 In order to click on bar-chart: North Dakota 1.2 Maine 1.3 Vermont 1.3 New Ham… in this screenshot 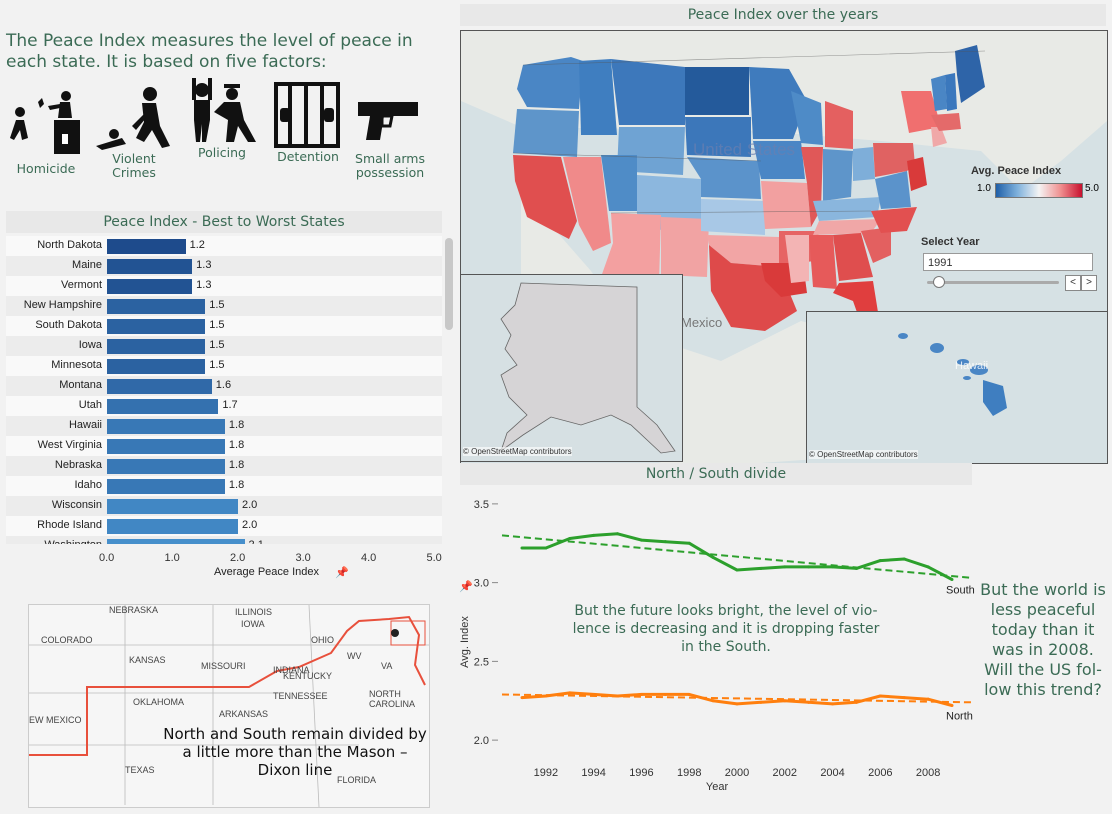, I will do `click(224, 390)`.